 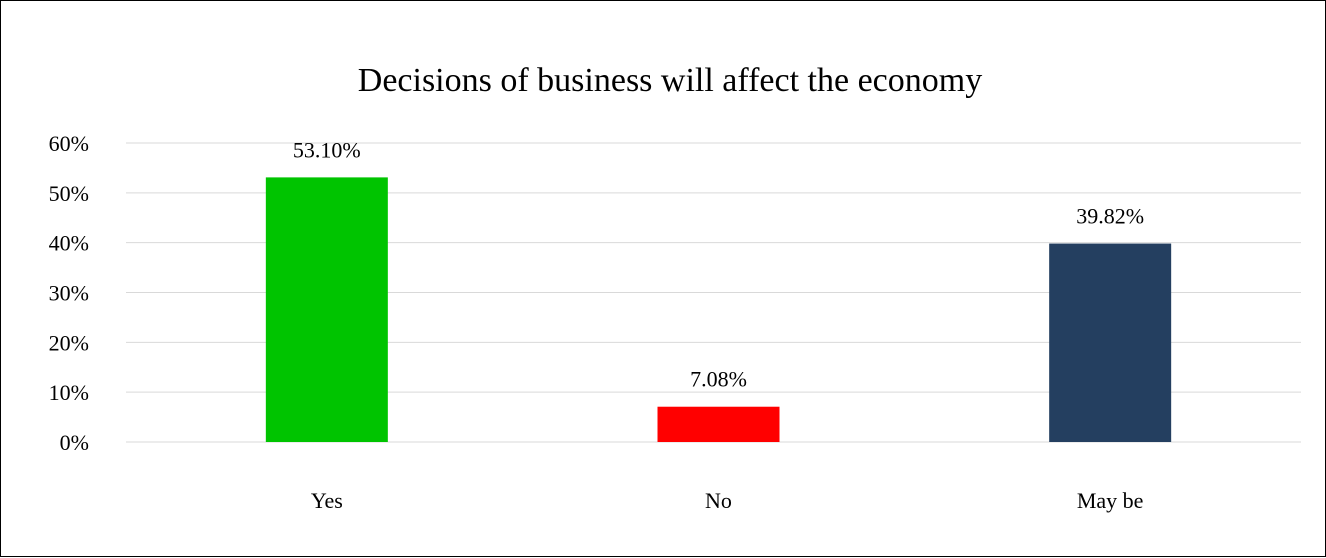 What do you see at coordinates (718, 500) in the screenshot?
I see `category-label: No` at bounding box center [718, 500].